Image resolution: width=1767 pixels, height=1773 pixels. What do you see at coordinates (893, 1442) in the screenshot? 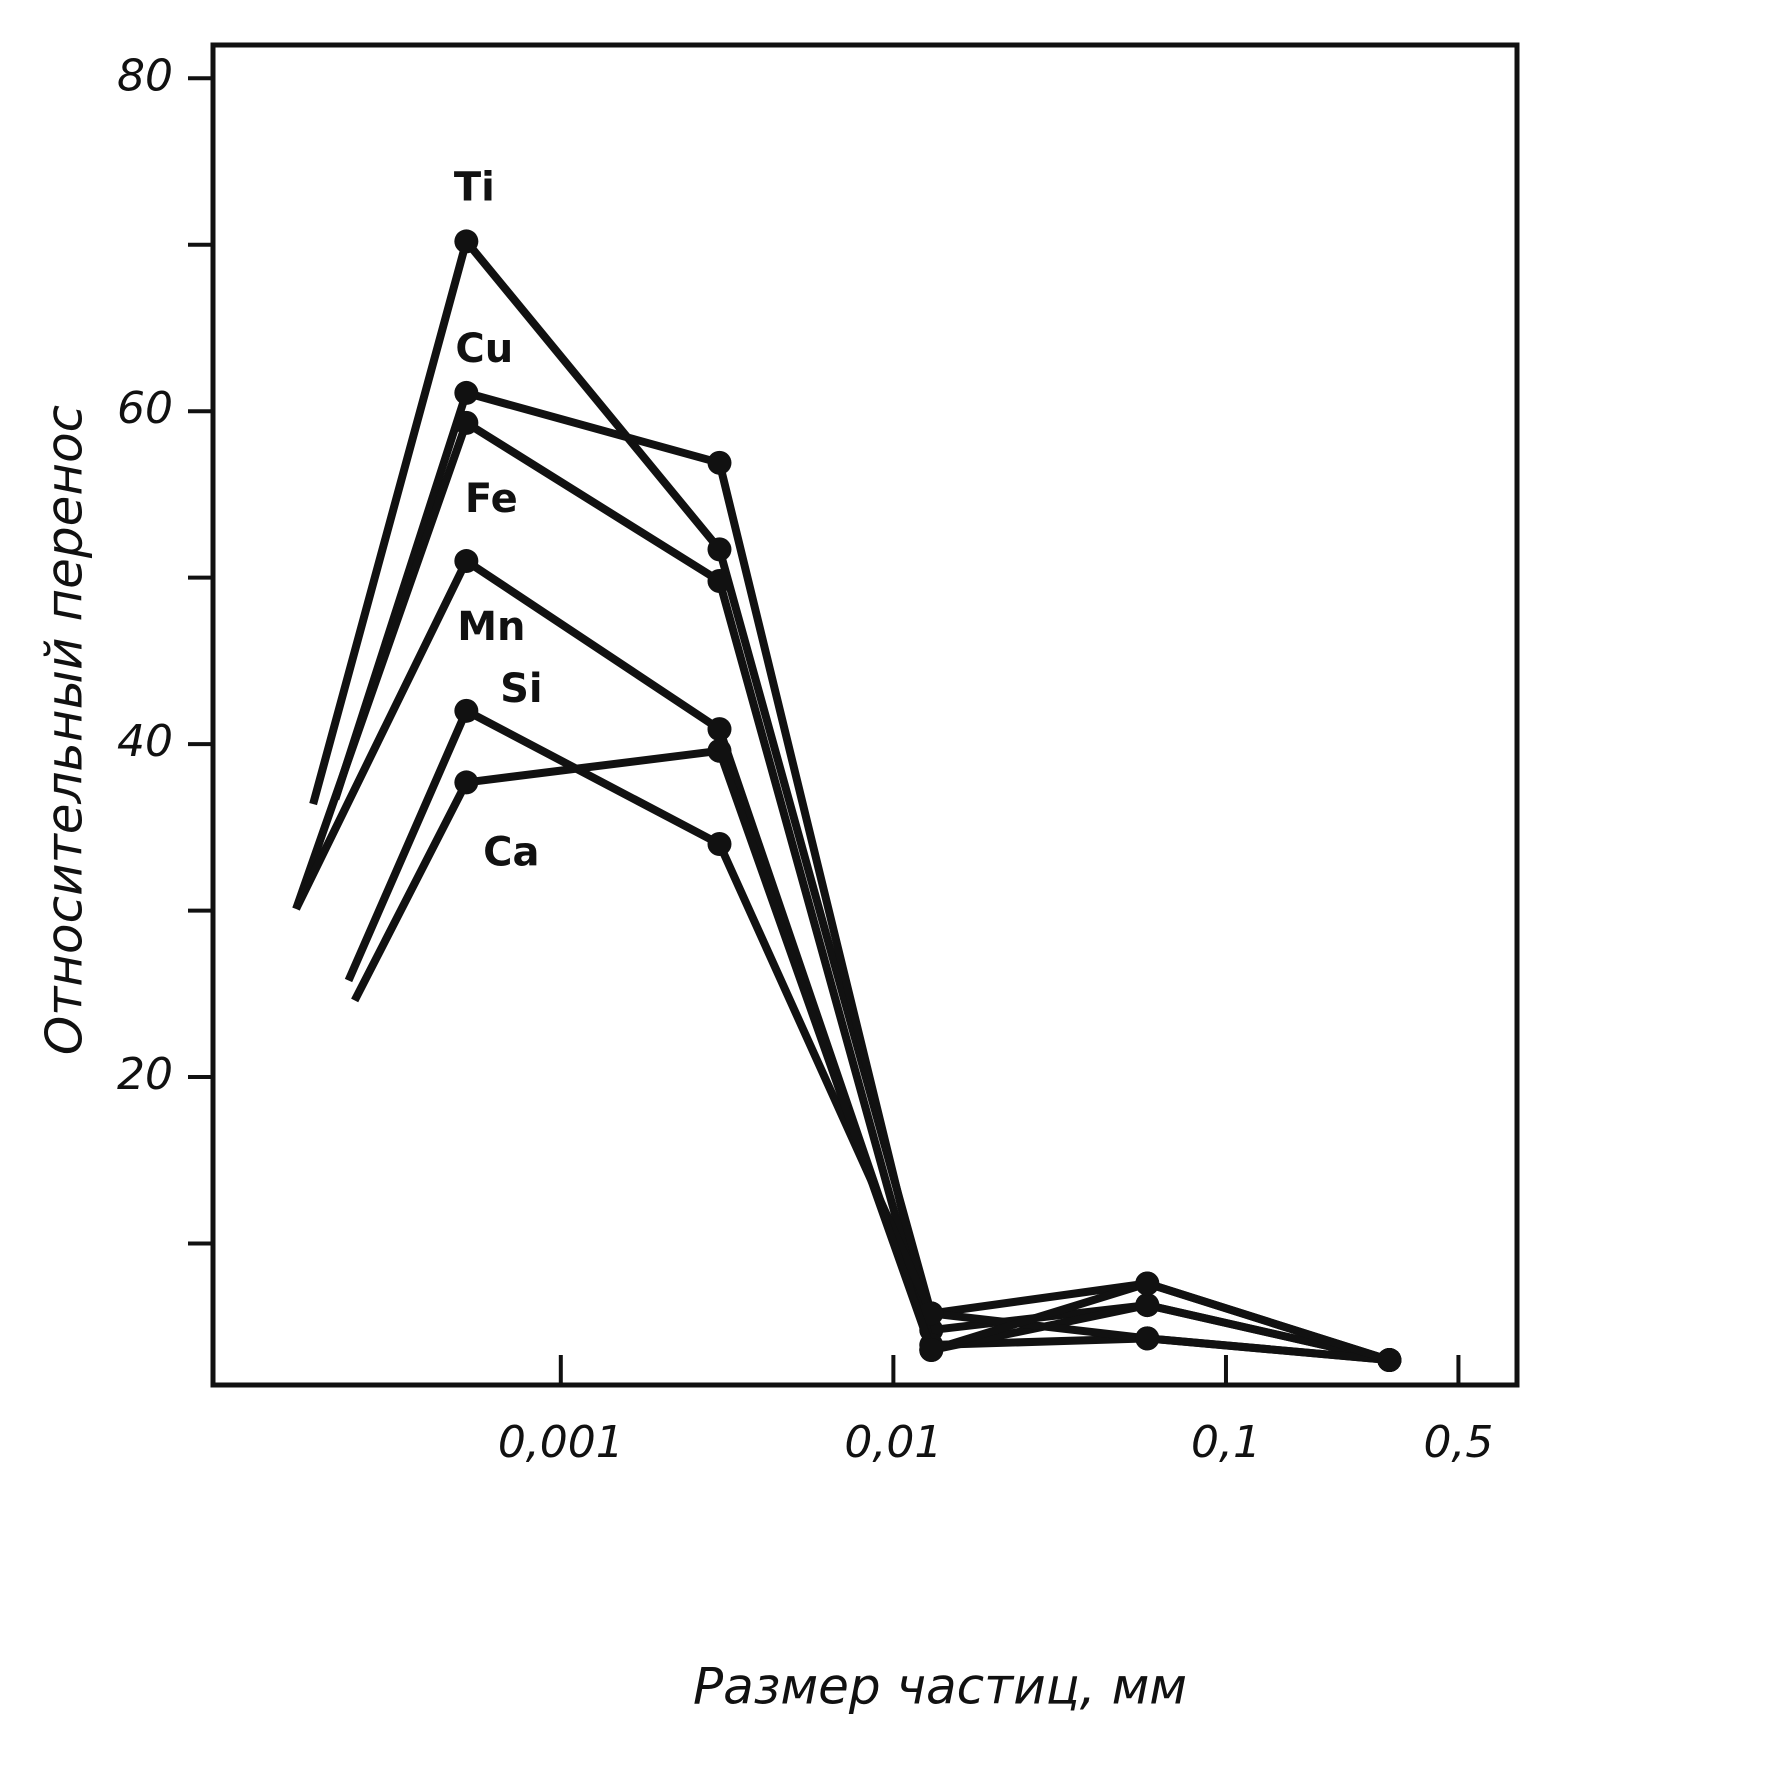
I see `x-tick-label: 0,01` at bounding box center [893, 1442].